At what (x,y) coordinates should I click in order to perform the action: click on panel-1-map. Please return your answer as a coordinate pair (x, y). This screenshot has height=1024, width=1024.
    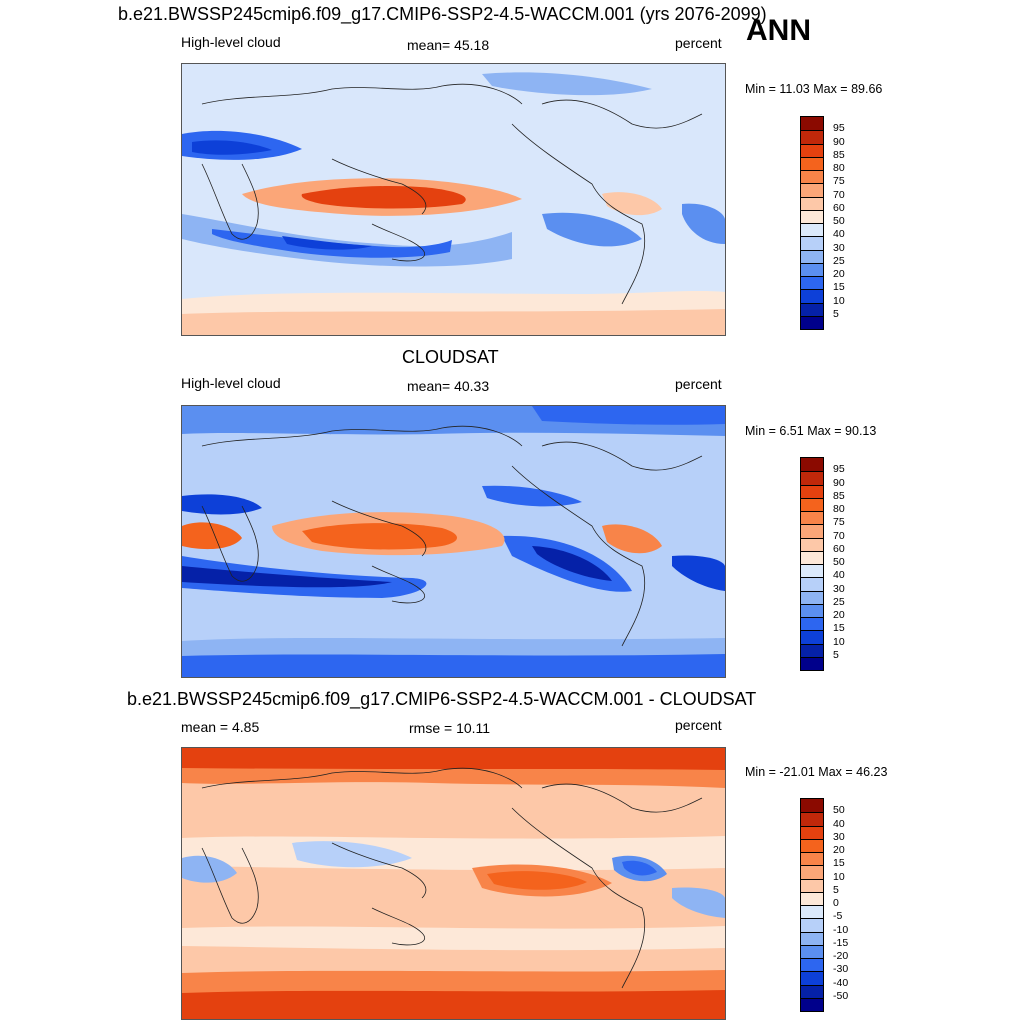
    Looking at the image, I should click on (453, 199).